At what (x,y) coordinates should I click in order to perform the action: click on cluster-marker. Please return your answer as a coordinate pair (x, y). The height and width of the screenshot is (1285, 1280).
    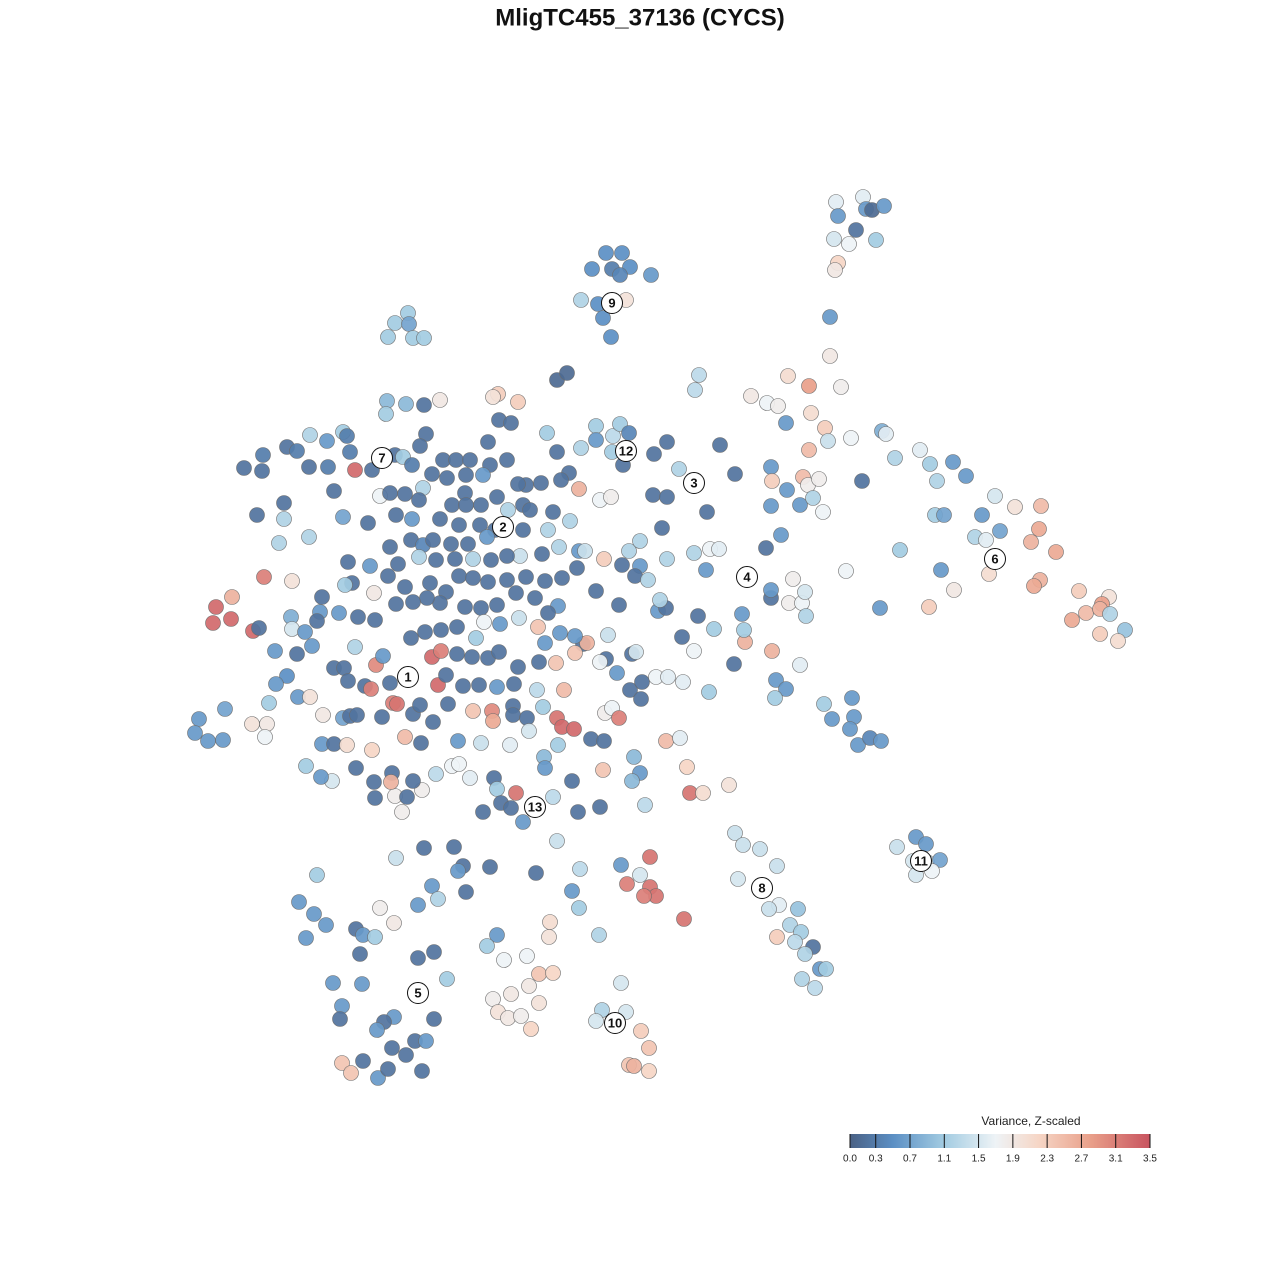
    Looking at the image, I should click on (408, 677).